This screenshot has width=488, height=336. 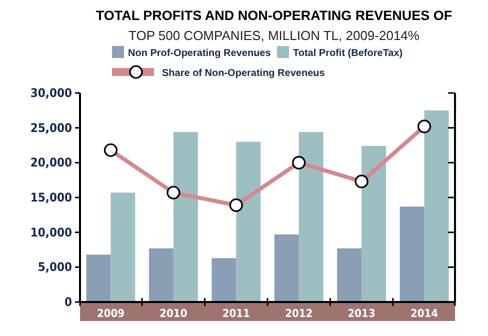 What do you see at coordinates (51, 93) in the screenshot?
I see `y-tick-label: 30,000` at bounding box center [51, 93].